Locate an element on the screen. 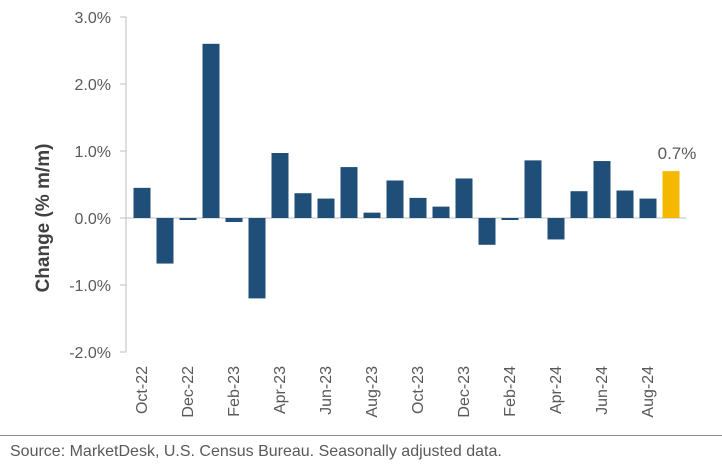 The width and height of the screenshot is (722, 475). x-tick-label: Feb-24 is located at coordinates (510, 391).